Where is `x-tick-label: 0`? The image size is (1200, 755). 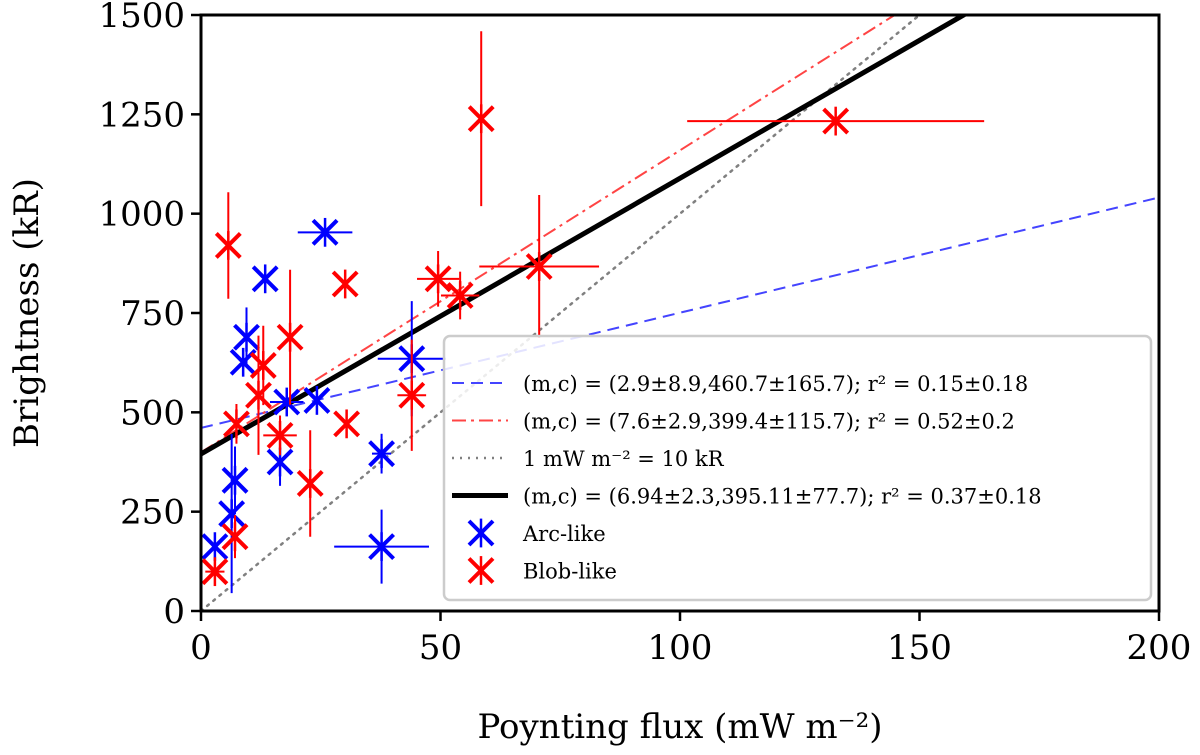 x-tick-label: 0 is located at coordinates (201, 648).